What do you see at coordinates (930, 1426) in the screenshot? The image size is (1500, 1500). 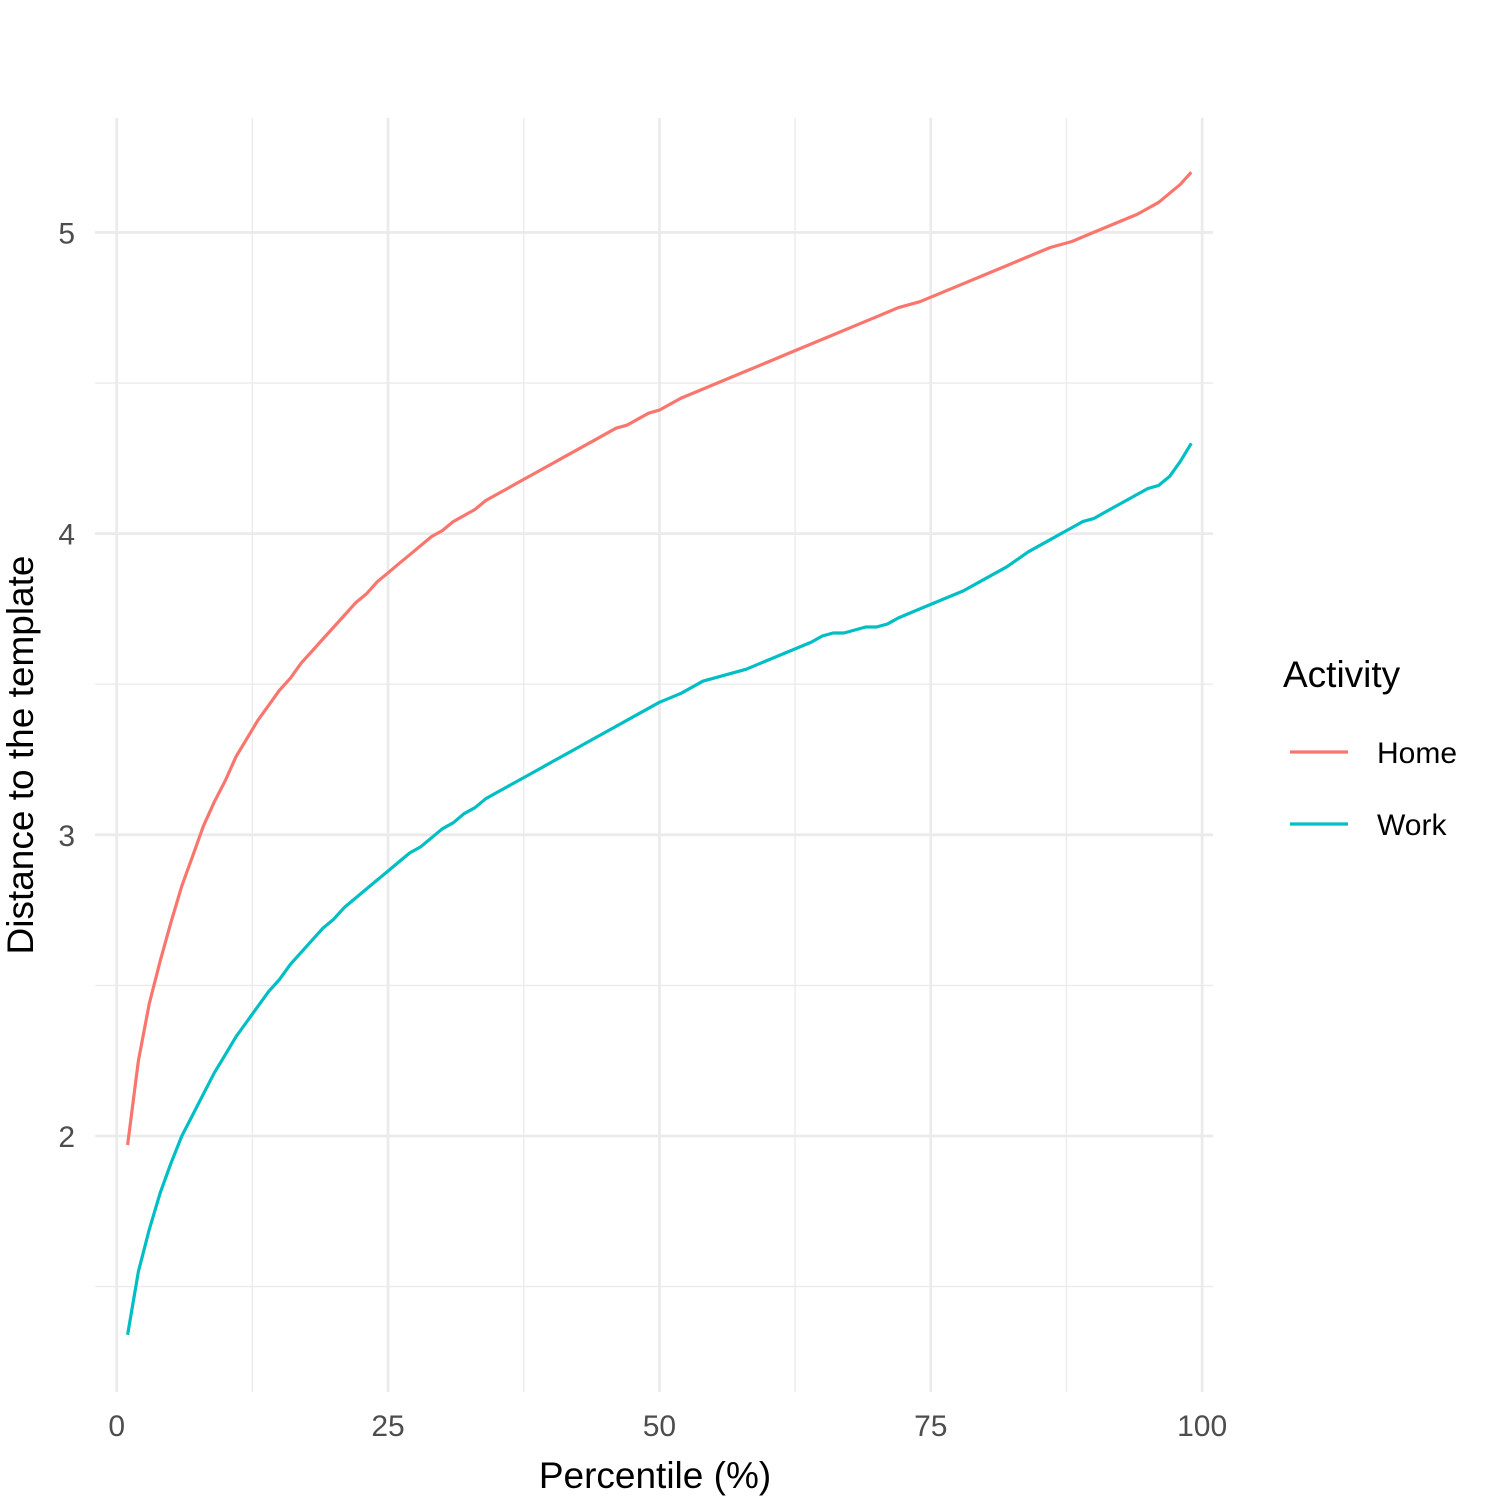 I see `x-tick-label: 75` at bounding box center [930, 1426].